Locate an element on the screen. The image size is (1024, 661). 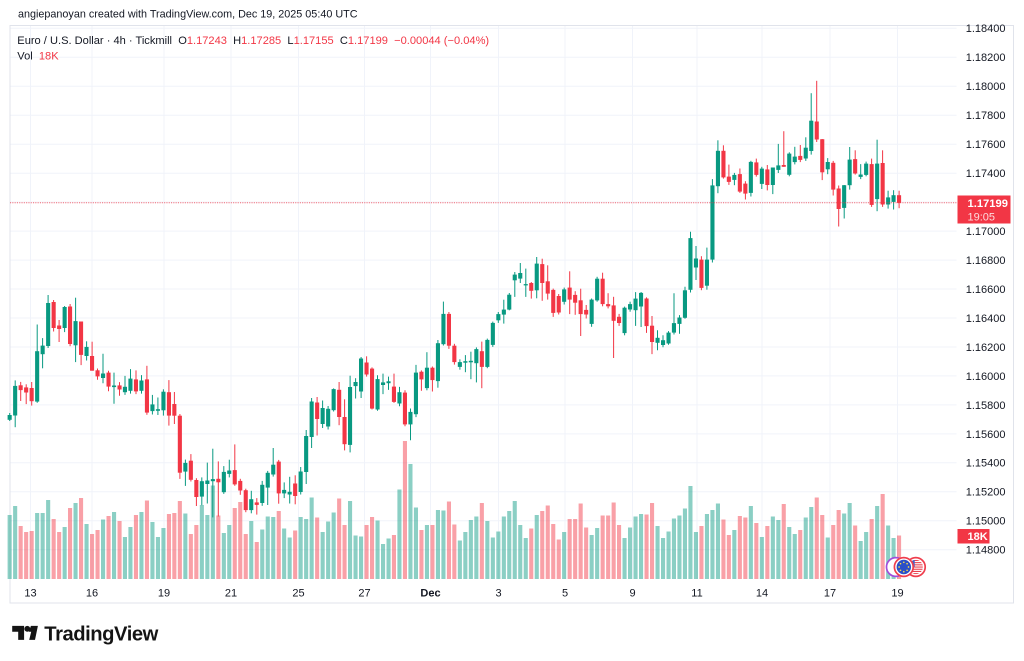
svg-text: 1.14800 is located at coordinates (986, 551).